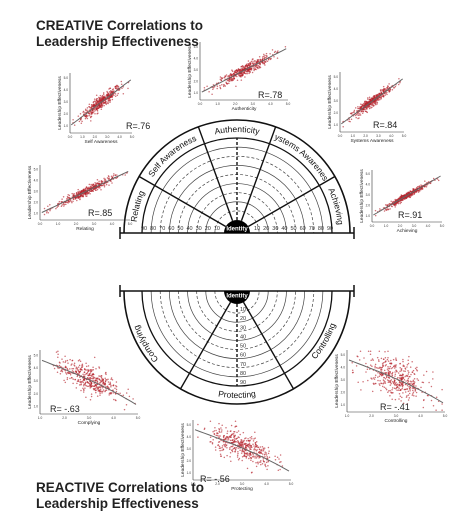  Describe the element at coordinates (237, 306) in the screenshot. I see `wheel-ring` at that location.